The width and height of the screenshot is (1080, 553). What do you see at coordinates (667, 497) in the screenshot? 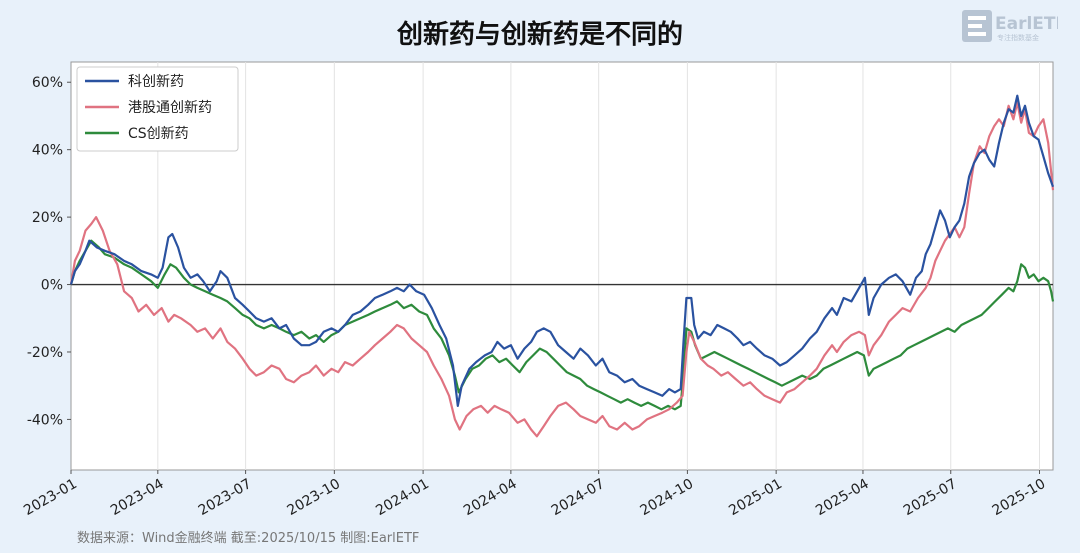
I see `x-tick-label: 2024-10` at bounding box center [667, 497].